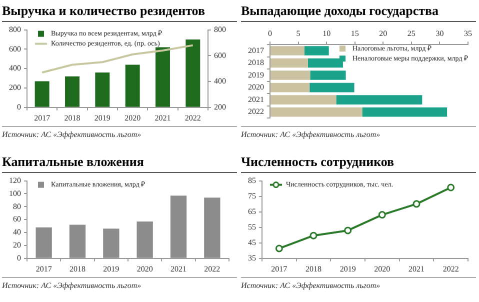 The image size is (479, 302). I want to click on y-tick-label: 45, so click(252, 242).